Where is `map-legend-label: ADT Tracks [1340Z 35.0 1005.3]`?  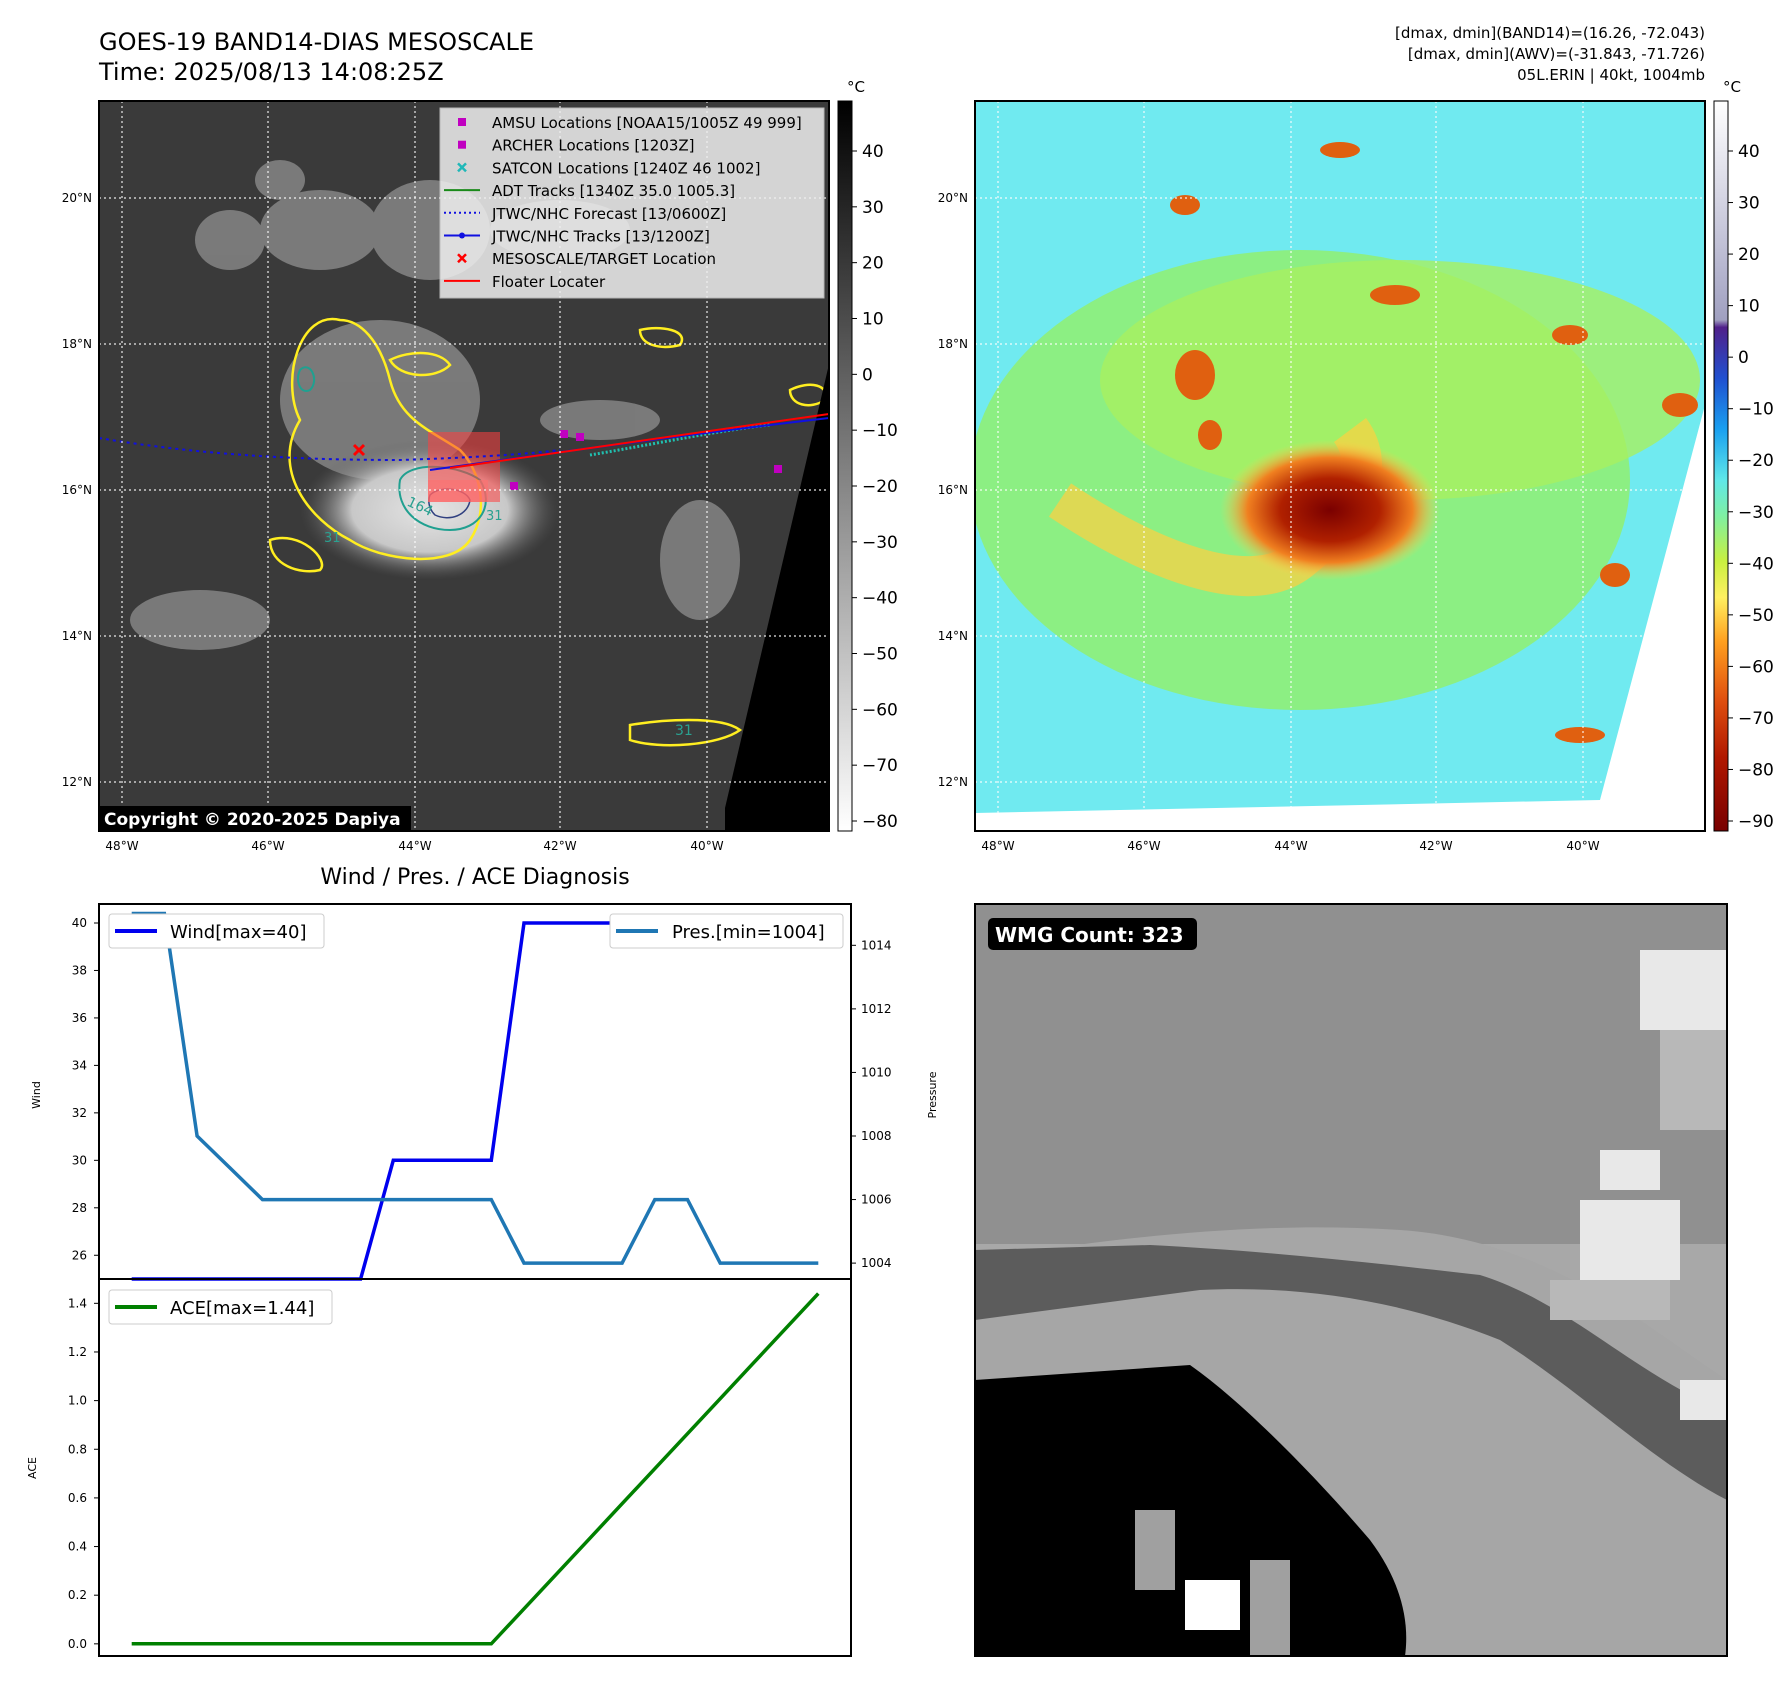
map-legend-label: ADT Tracks [1340Z 35.0 1005.3] is located at coordinates (613, 191).